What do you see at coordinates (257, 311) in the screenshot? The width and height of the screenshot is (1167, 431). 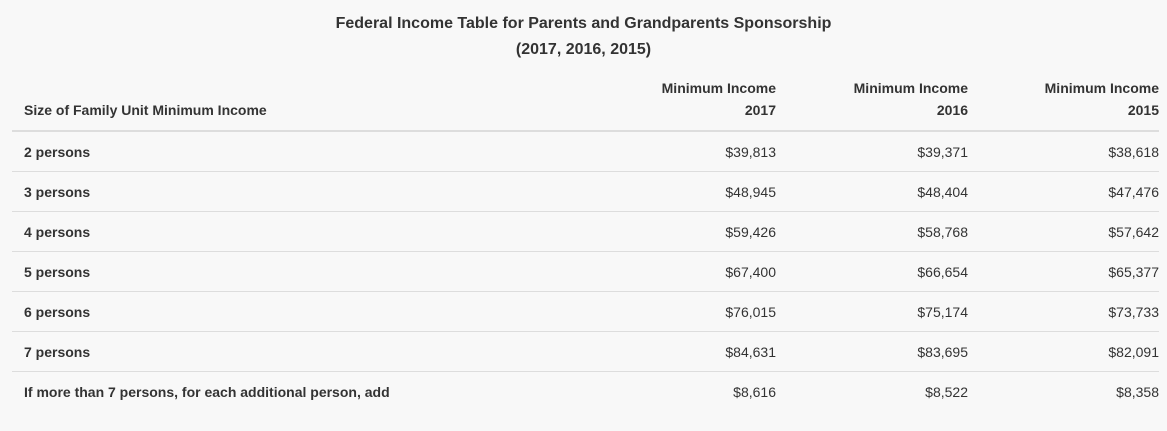 I see `row-label: 6 persons` at bounding box center [257, 311].